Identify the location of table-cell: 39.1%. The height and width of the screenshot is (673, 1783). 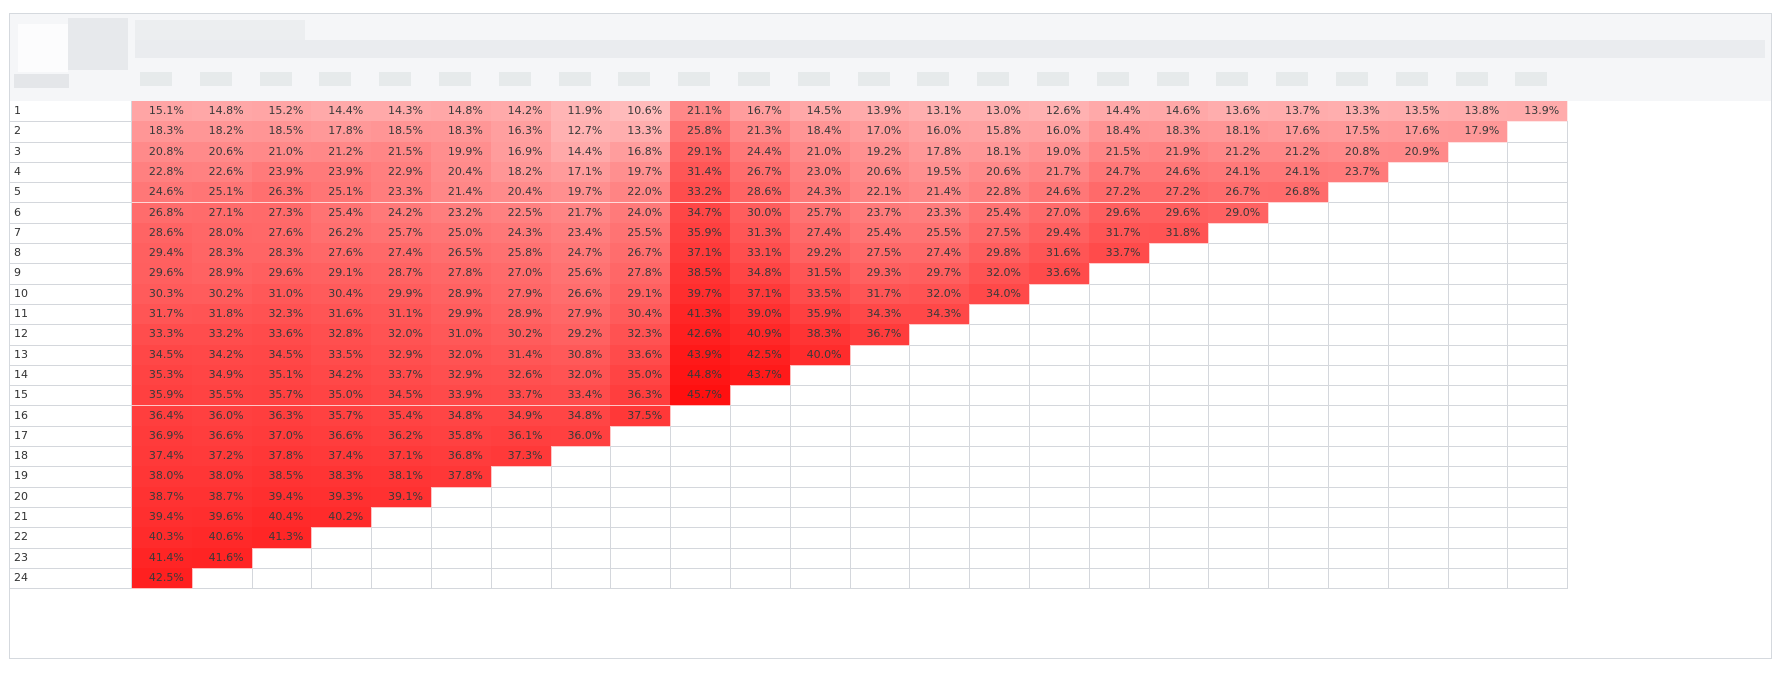
(401, 497).